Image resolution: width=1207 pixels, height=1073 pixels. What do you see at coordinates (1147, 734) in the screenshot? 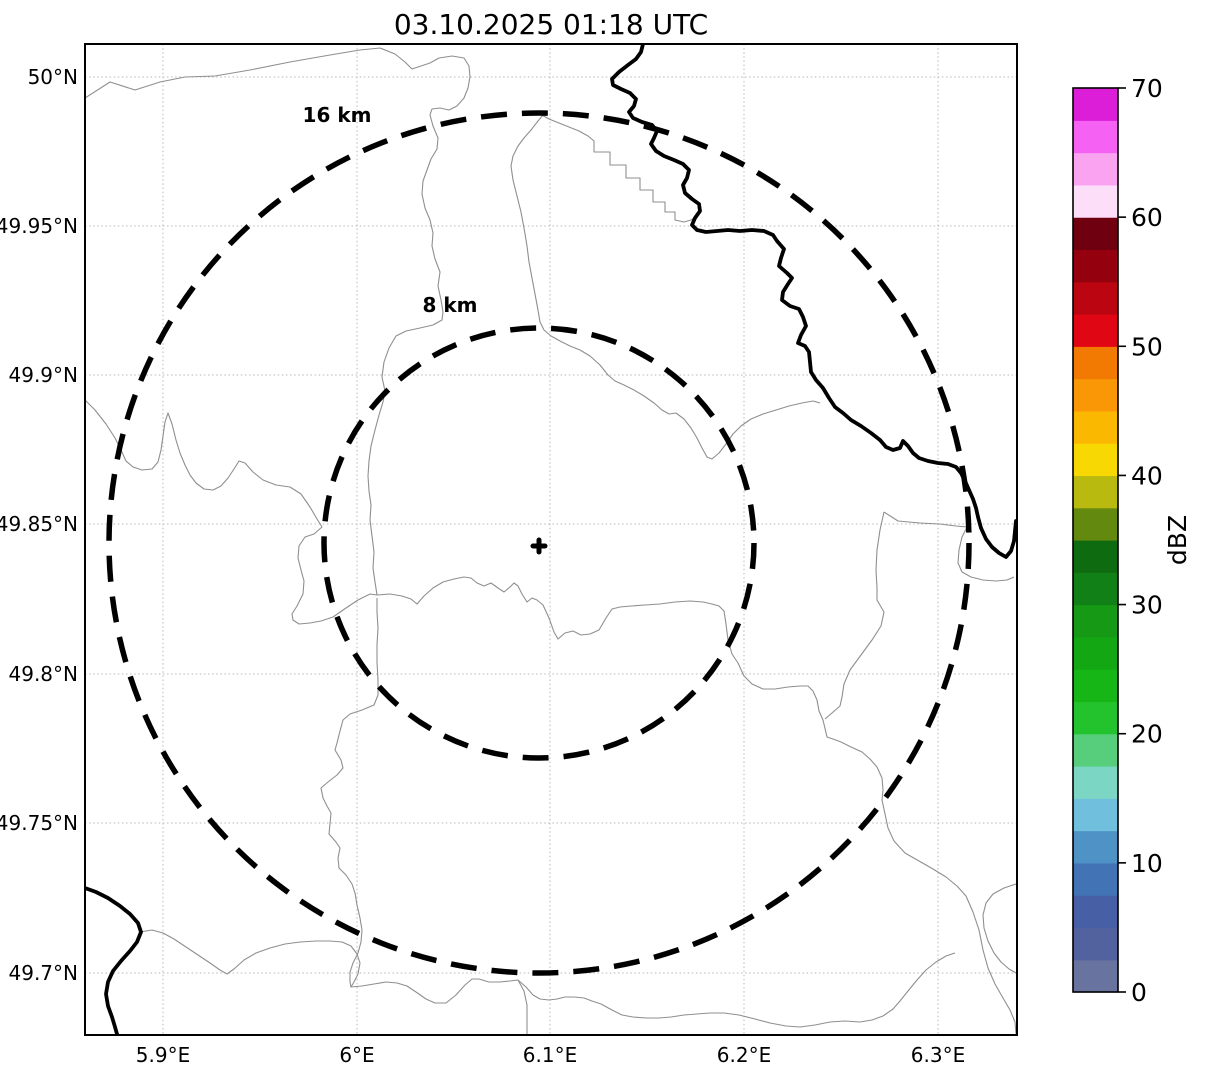
I see `colorbar-tick-label: 20` at bounding box center [1147, 734].